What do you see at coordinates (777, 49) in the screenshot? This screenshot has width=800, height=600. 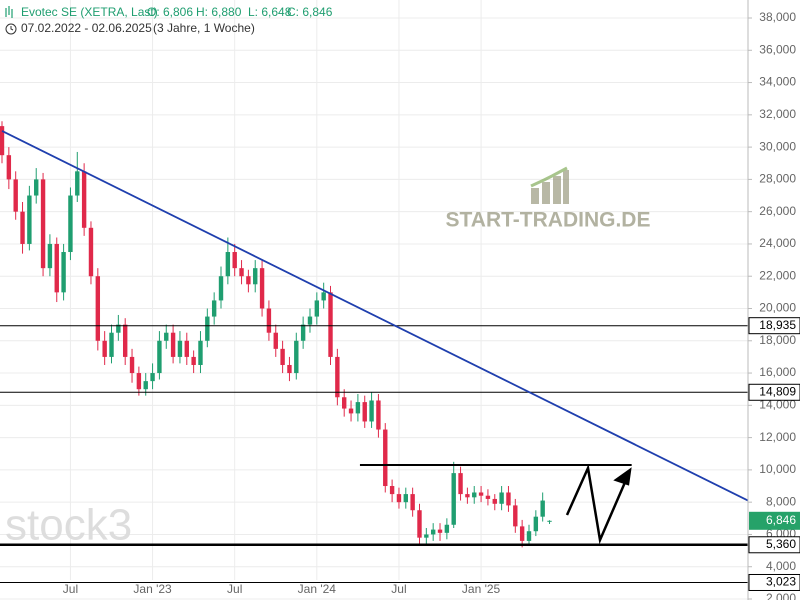 I see `y-tick-label: 36,000` at bounding box center [777, 49].